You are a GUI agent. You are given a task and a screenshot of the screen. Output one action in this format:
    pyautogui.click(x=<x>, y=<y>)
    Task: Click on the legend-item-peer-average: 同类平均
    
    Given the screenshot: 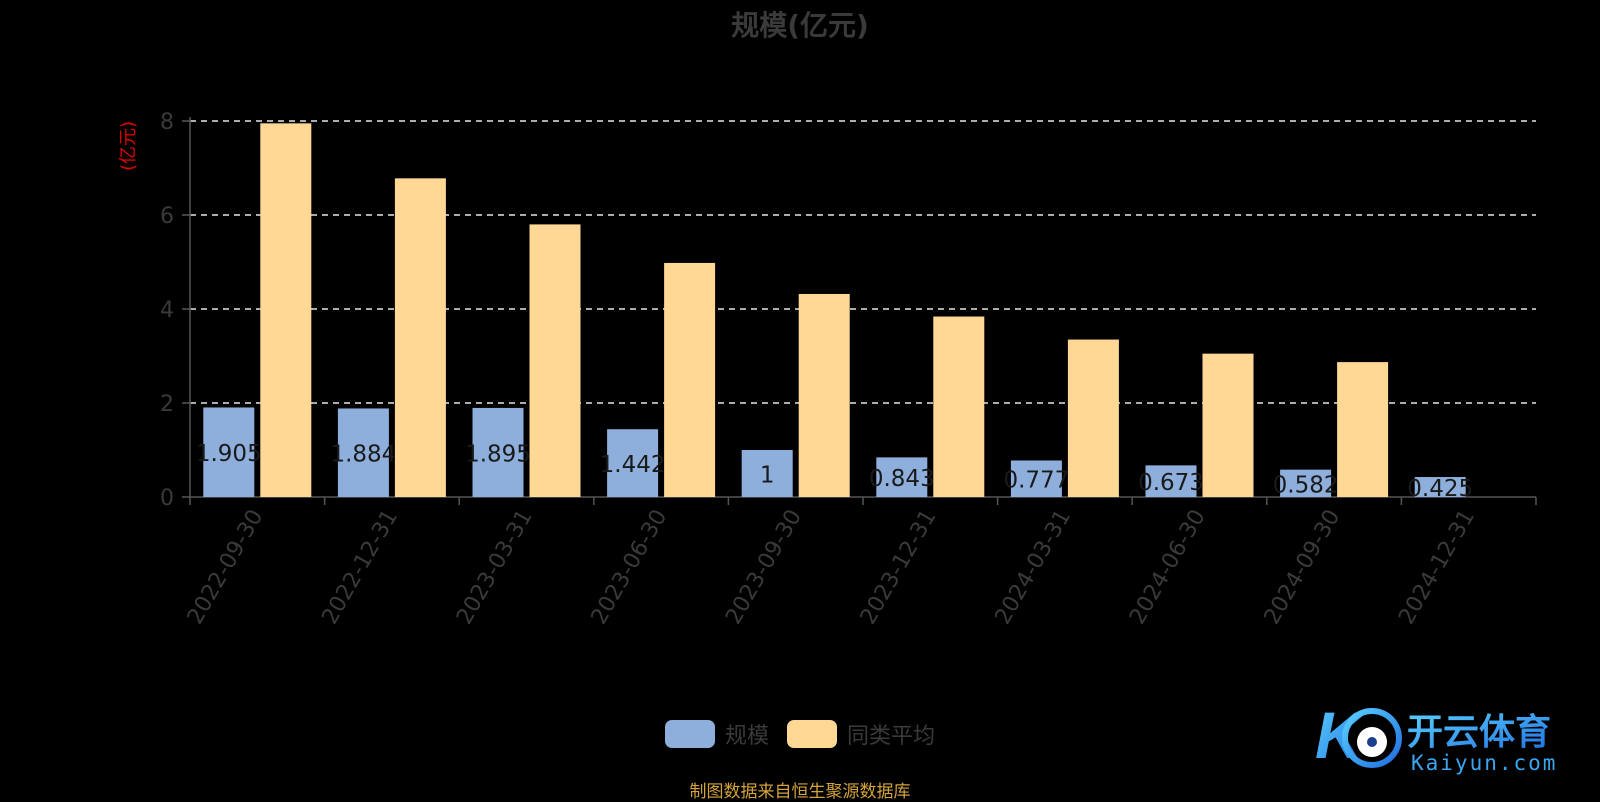 What is the action you would take?
    pyautogui.click(x=861, y=734)
    